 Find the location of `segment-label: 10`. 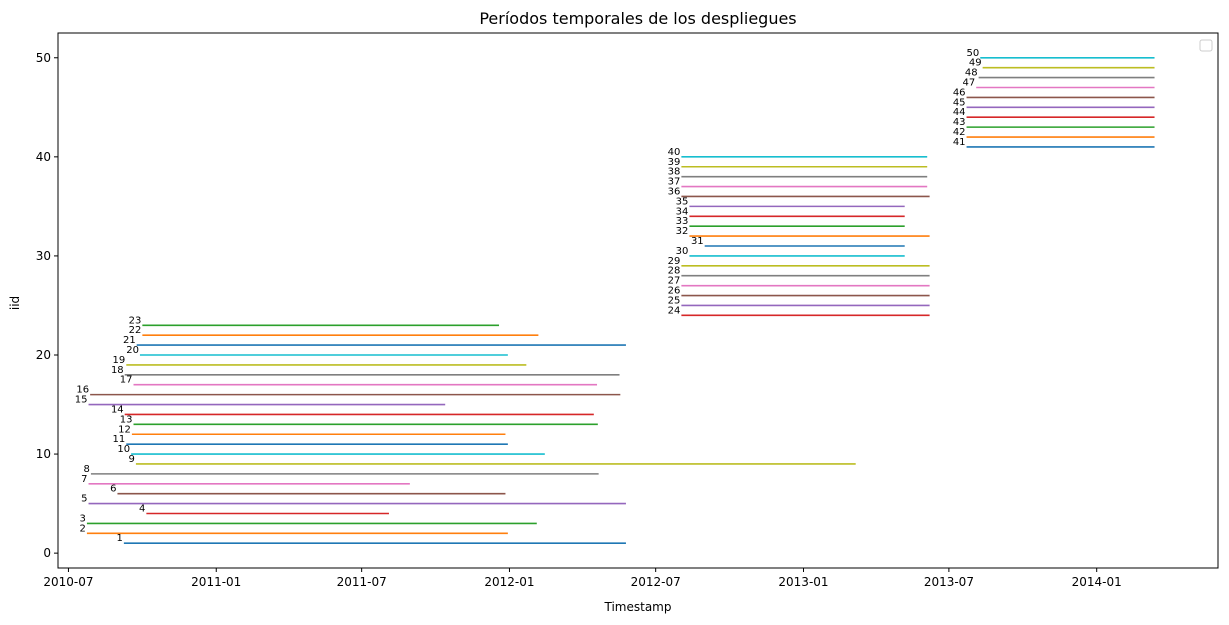

segment-label: 10 is located at coordinates (123, 449).